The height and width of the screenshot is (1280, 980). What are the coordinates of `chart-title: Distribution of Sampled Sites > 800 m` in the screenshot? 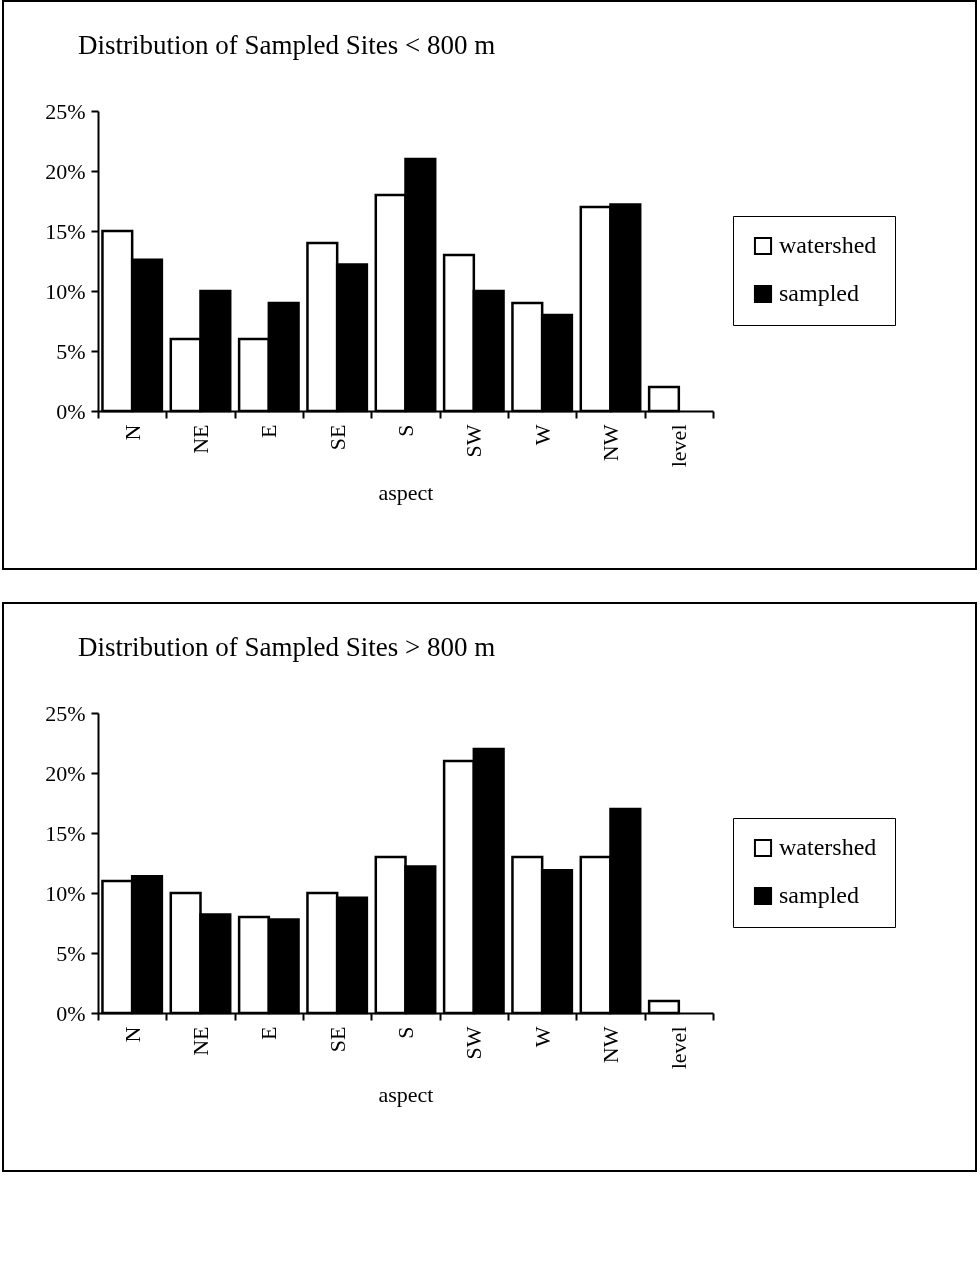 It's located at (287, 647).